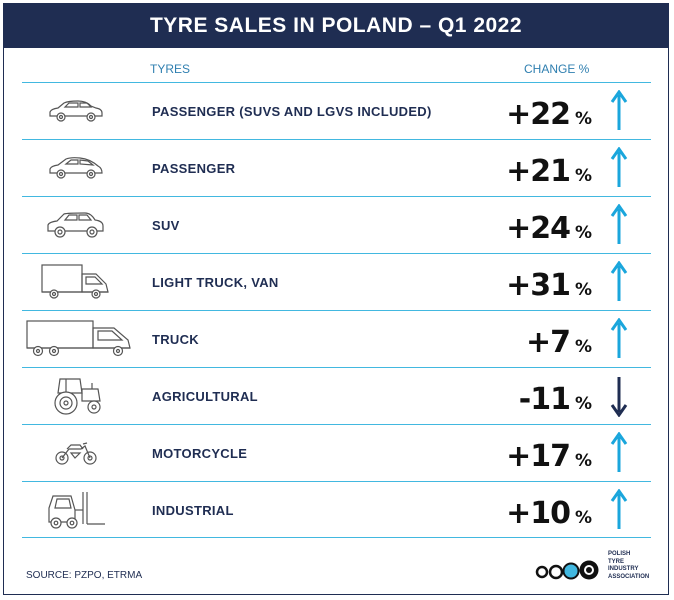  I want to click on row-label: AGRICULTURAL, so click(205, 396).